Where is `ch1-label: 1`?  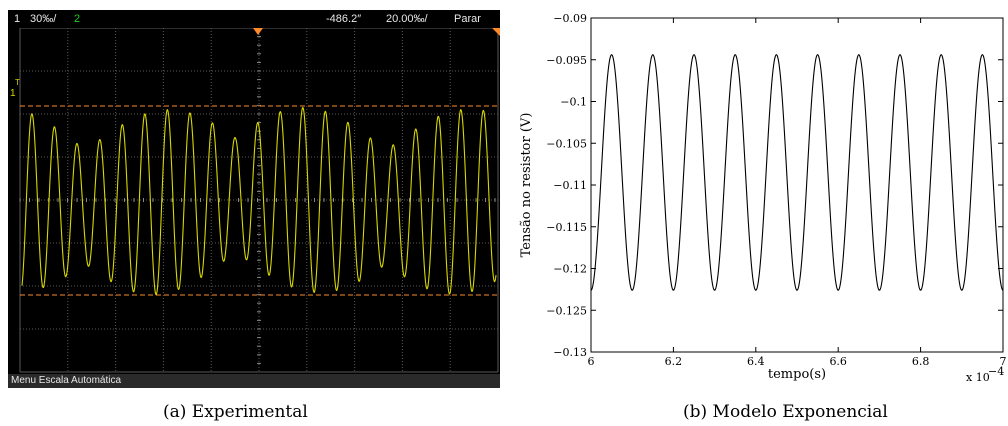 ch1-label: 1 is located at coordinates (17, 19).